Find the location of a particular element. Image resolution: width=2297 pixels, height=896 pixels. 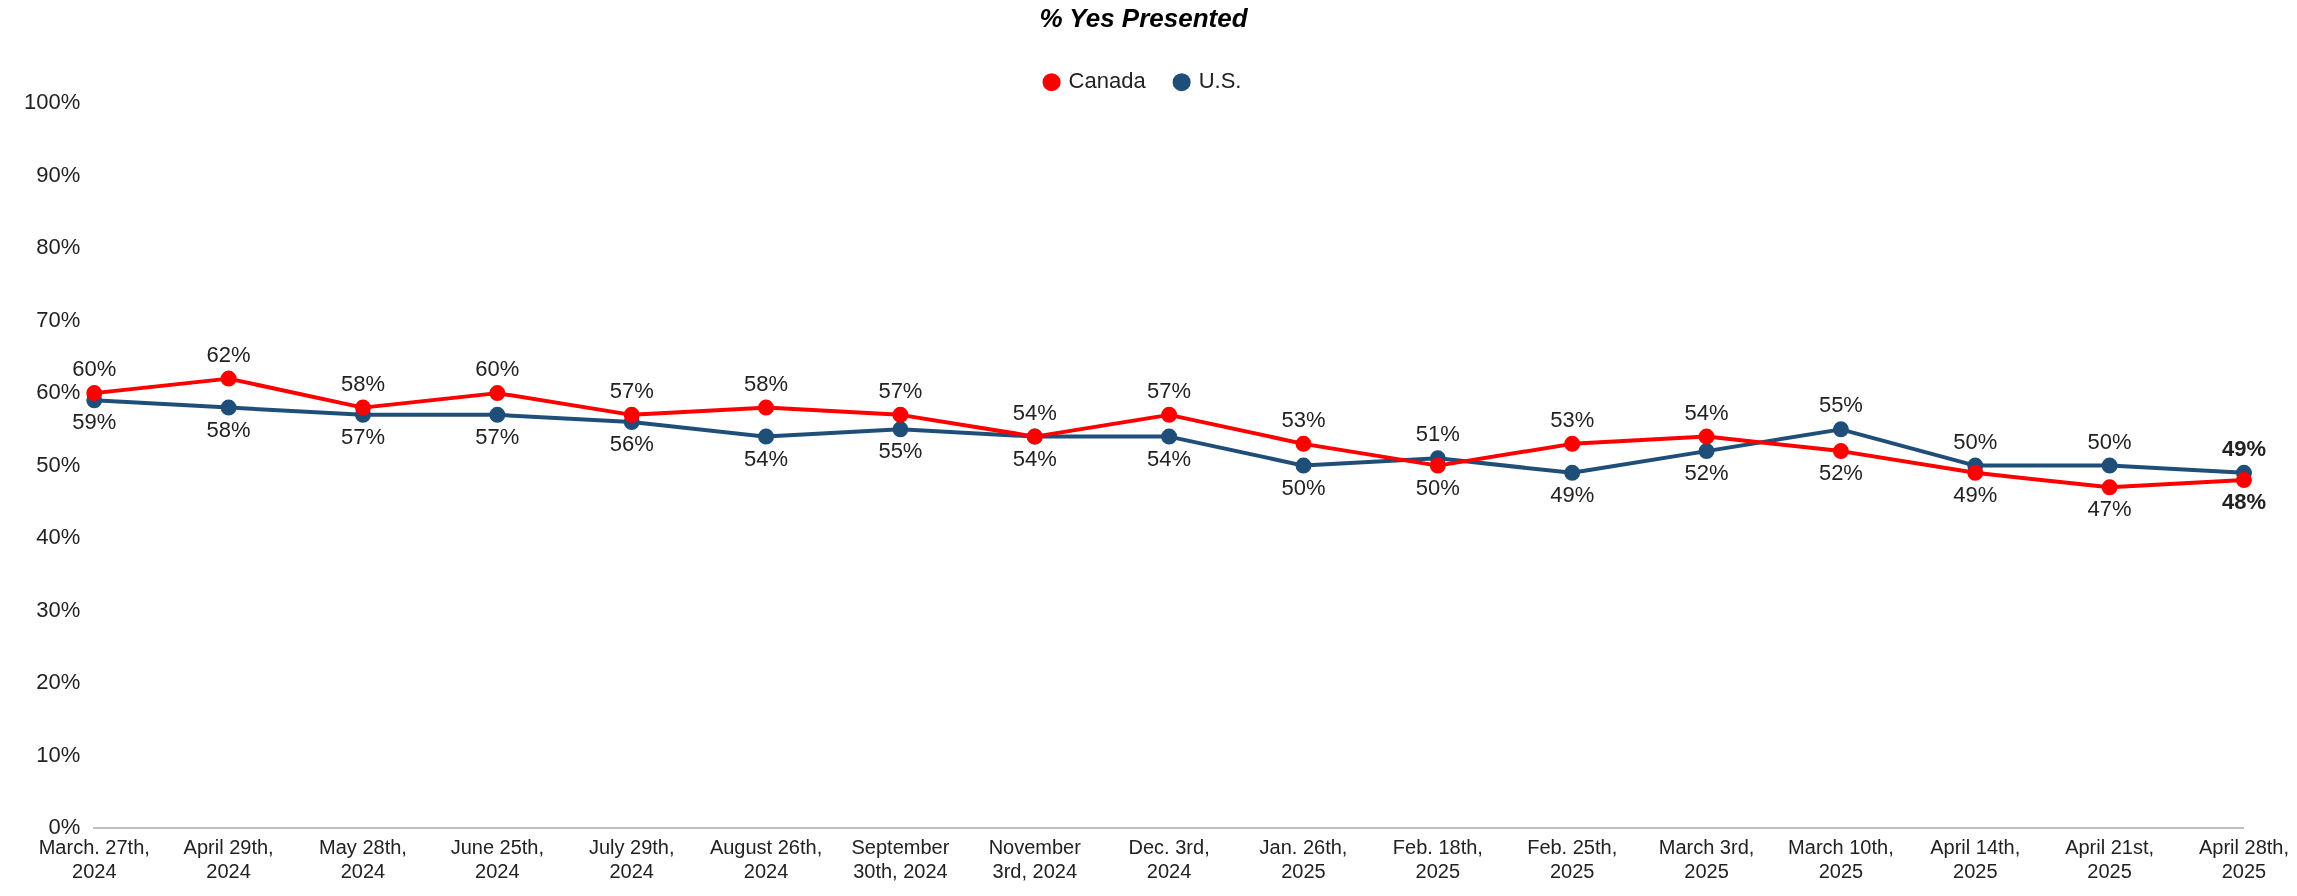

y-tick-label: 90% is located at coordinates (58, 174).